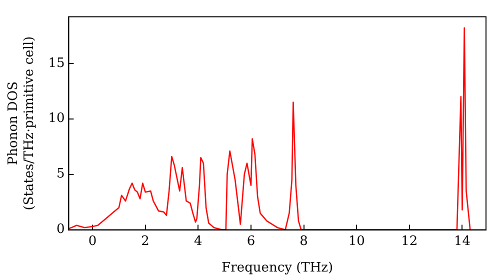 The image size is (500, 280). What do you see at coordinates (92, 241) in the screenshot?
I see `x-tick-label: 0` at bounding box center [92, 241].